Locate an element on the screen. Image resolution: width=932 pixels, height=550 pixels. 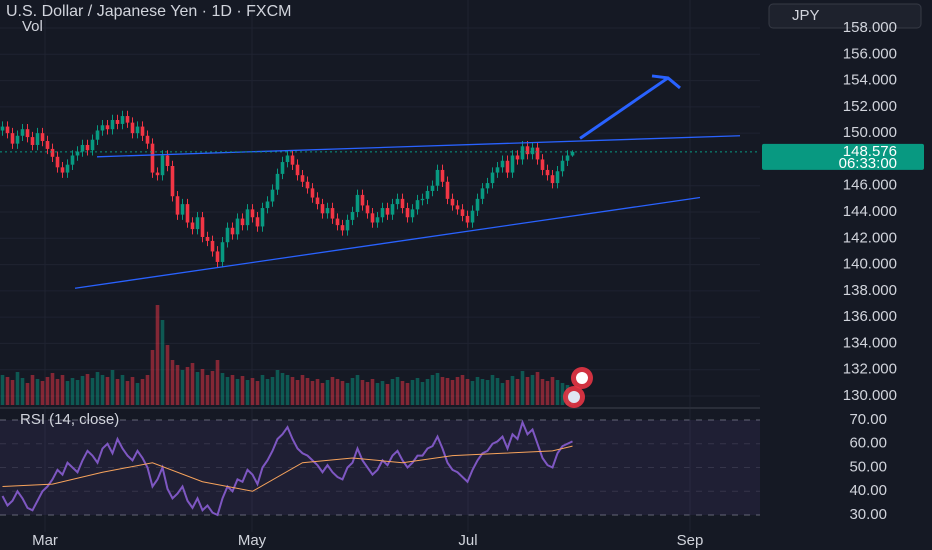
y-tick-label: 136.000 is located at coordinates (870, 316).